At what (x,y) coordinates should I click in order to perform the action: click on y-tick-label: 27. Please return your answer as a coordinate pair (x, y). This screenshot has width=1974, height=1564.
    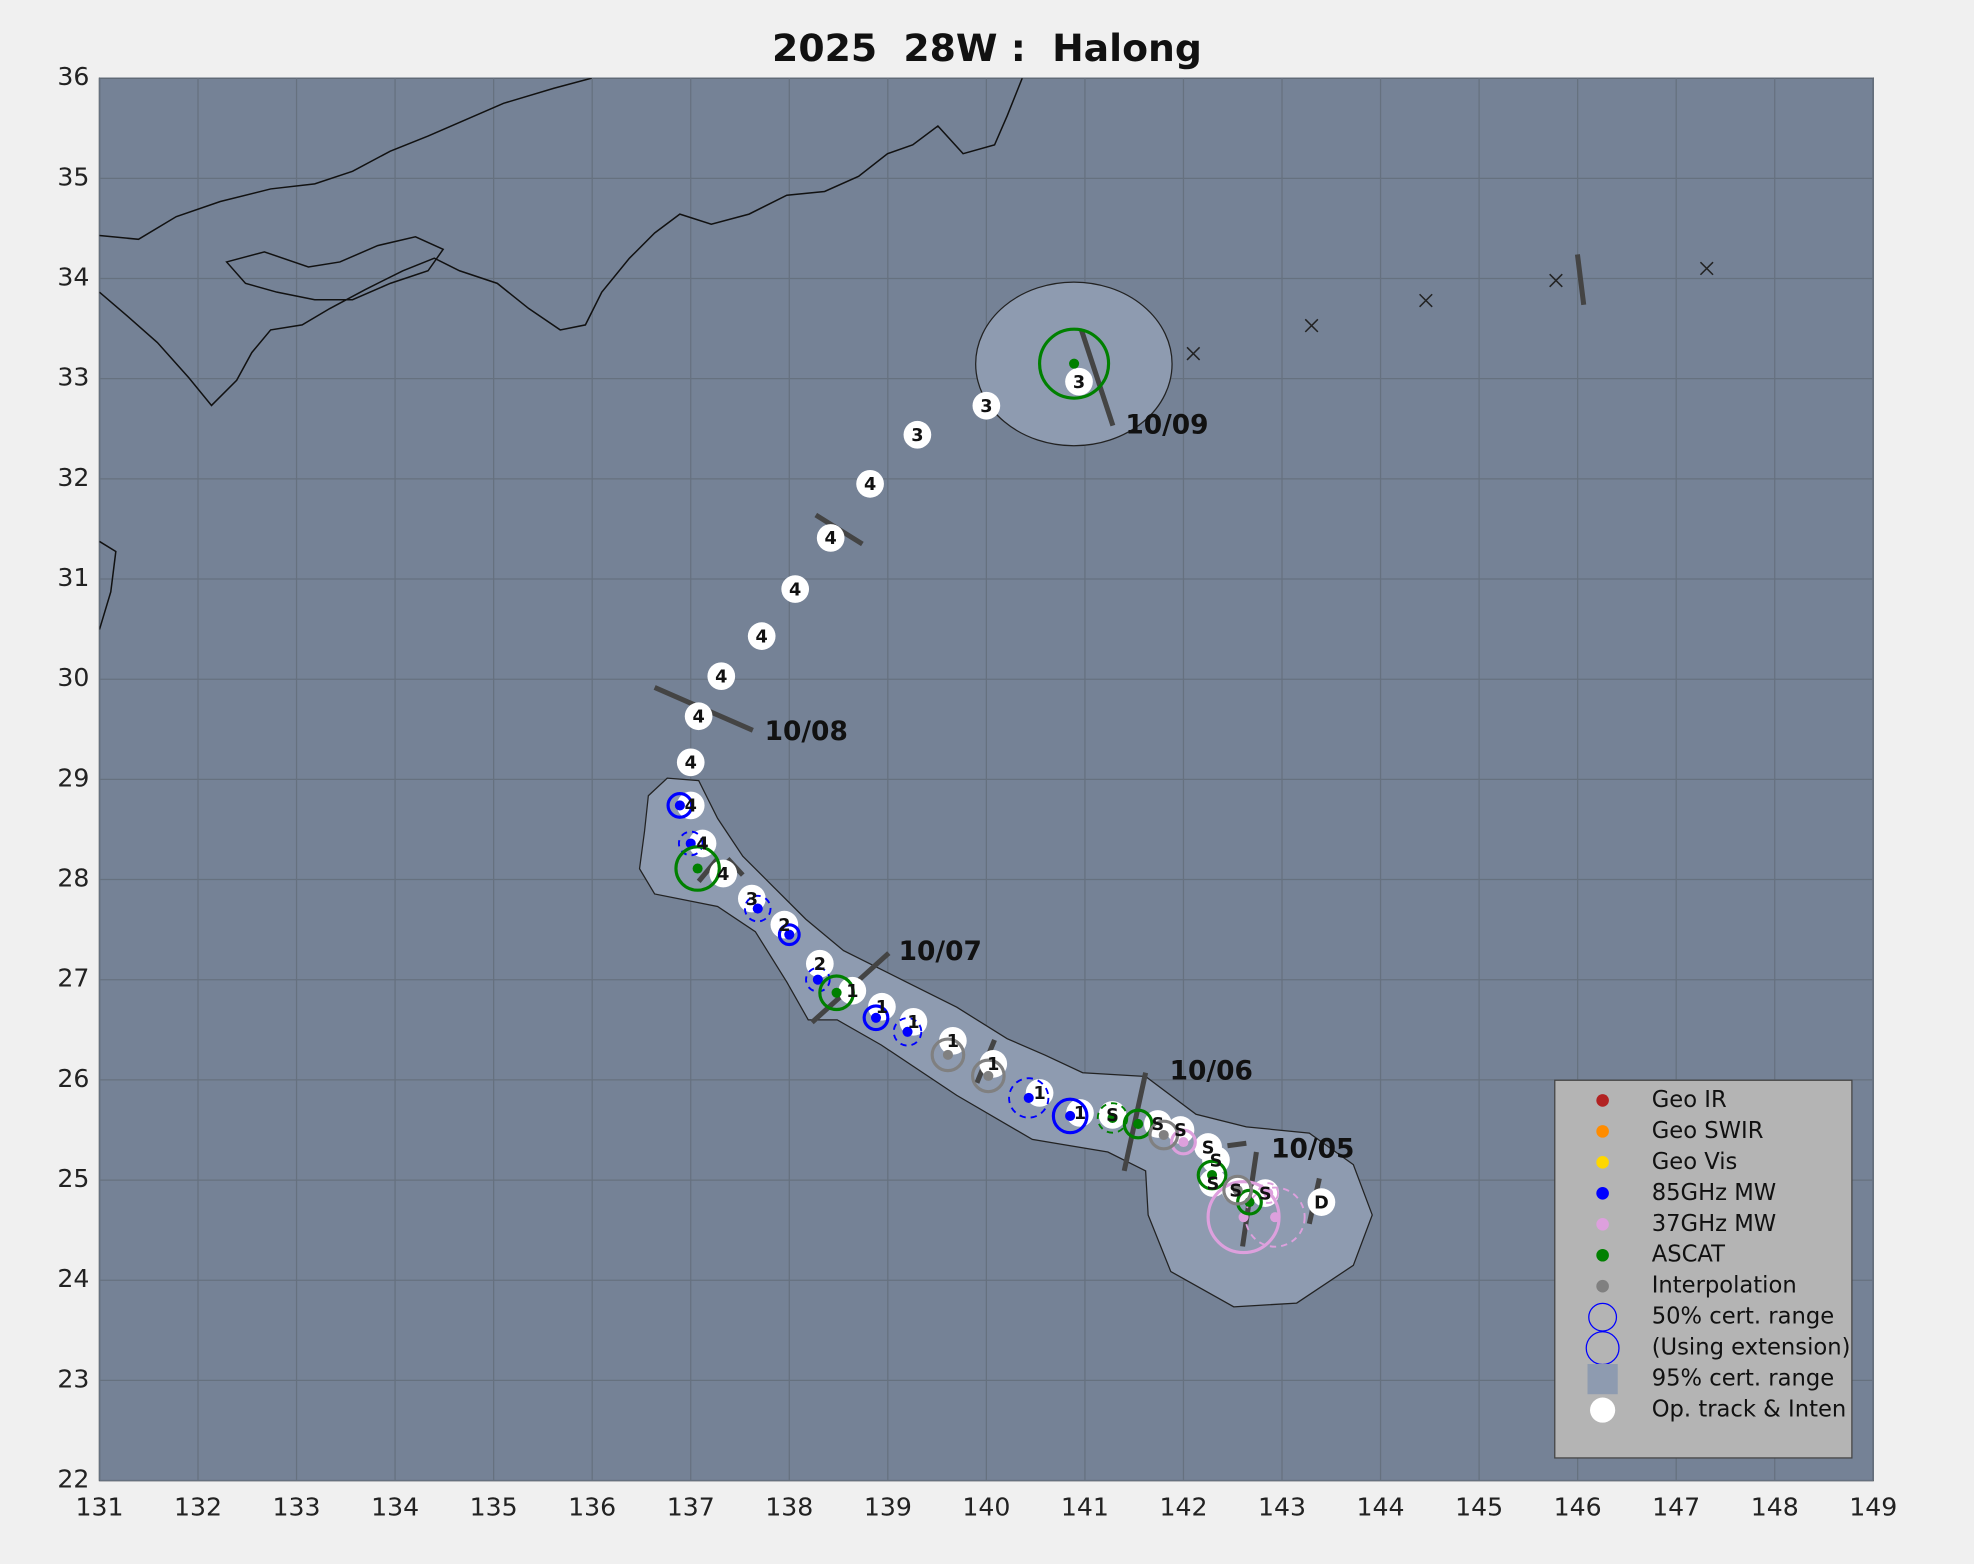
    Looking at the image, I should click on (73, 978).